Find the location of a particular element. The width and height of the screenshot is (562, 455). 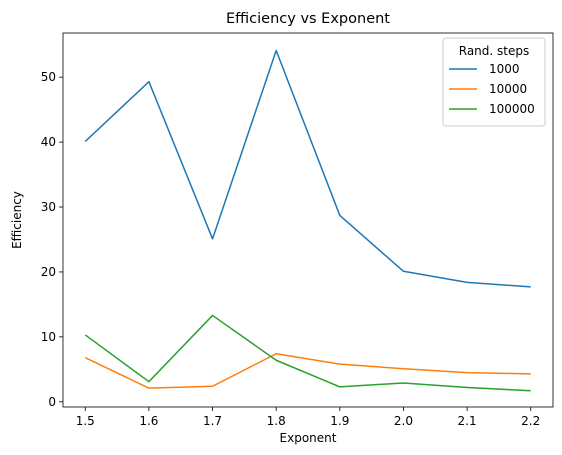

legend-label-100000: 100000 is located at coordinates (512, 109).